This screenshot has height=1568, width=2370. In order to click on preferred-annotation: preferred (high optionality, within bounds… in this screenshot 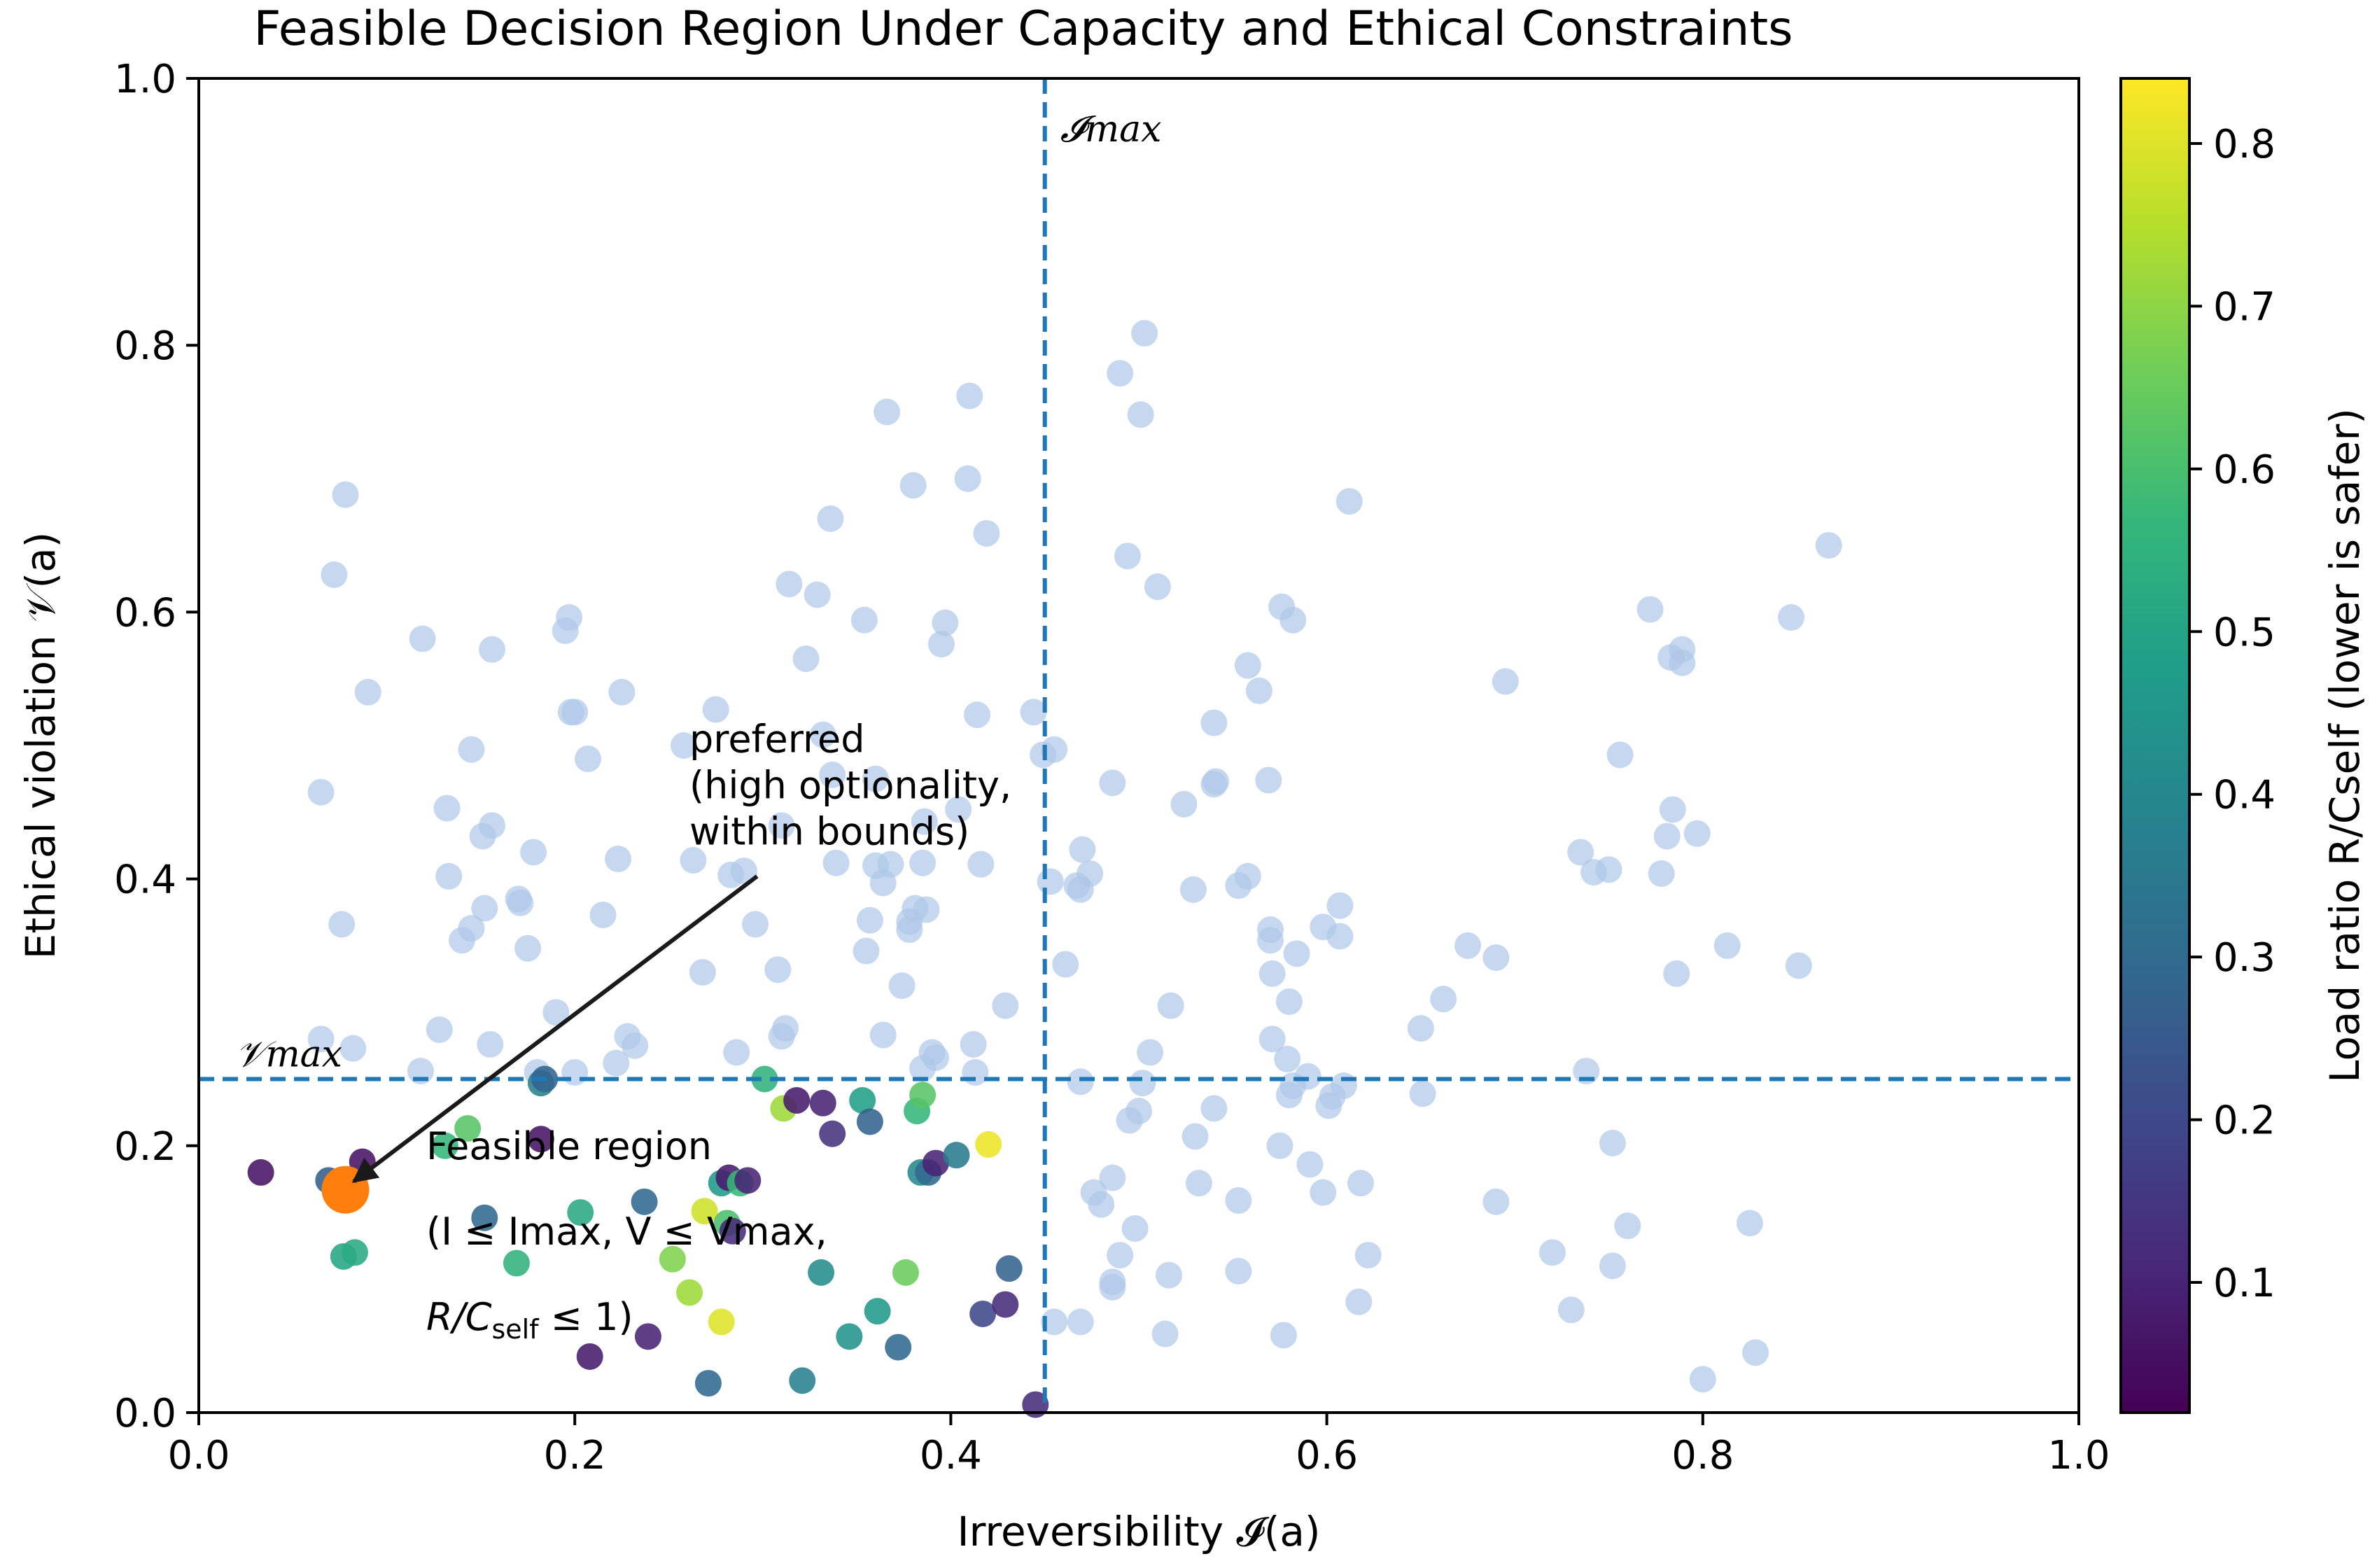, I will do `click(850, 786)`.